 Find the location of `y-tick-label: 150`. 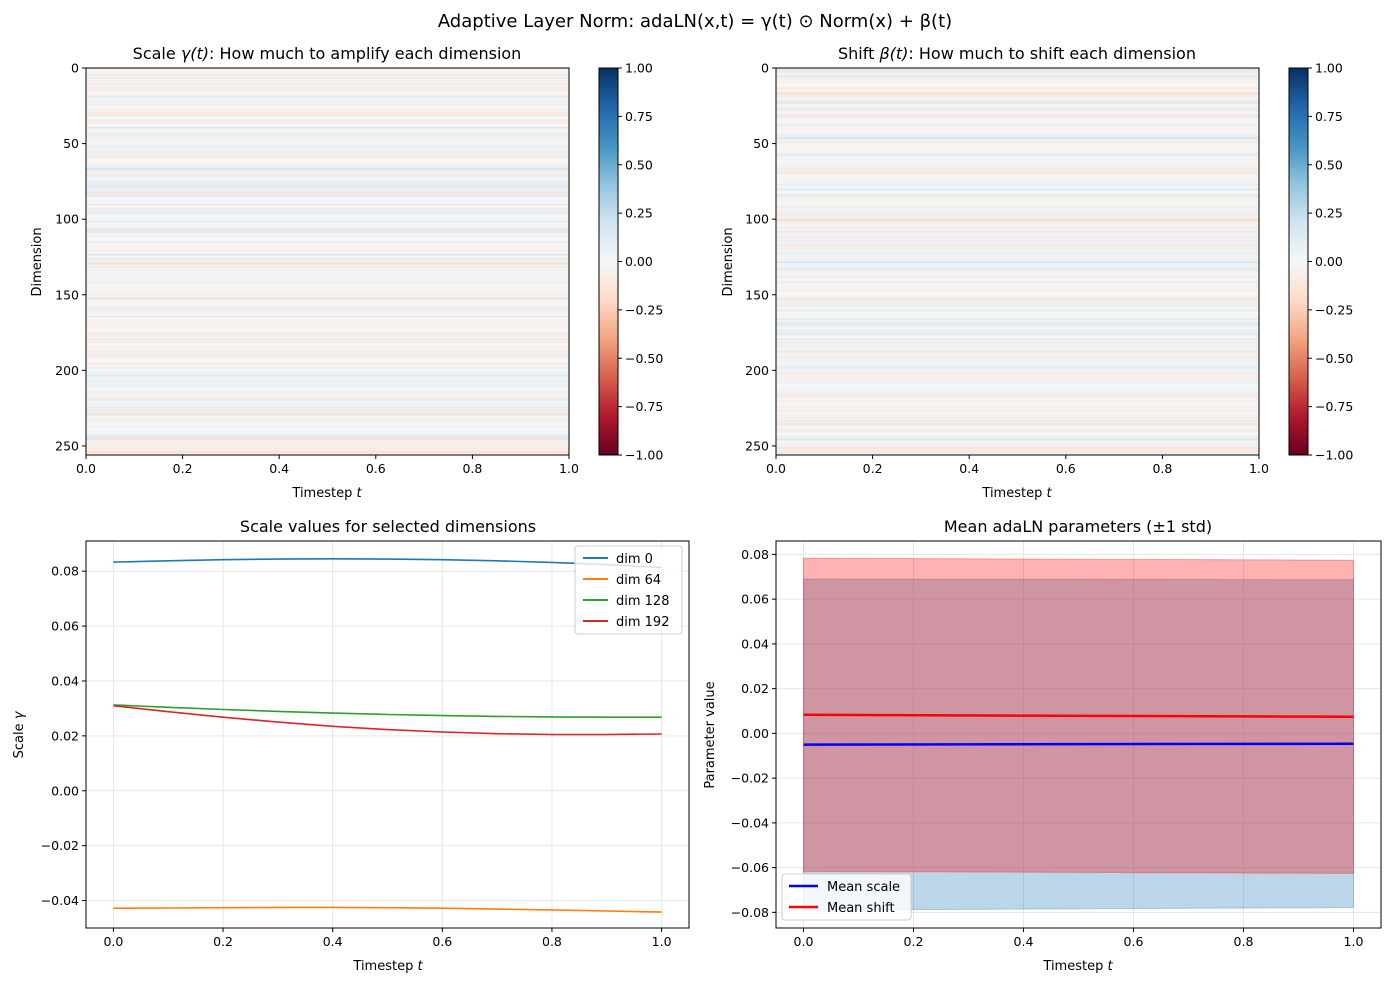

y-tick-label: 150 is located at coordinates (757, 294).